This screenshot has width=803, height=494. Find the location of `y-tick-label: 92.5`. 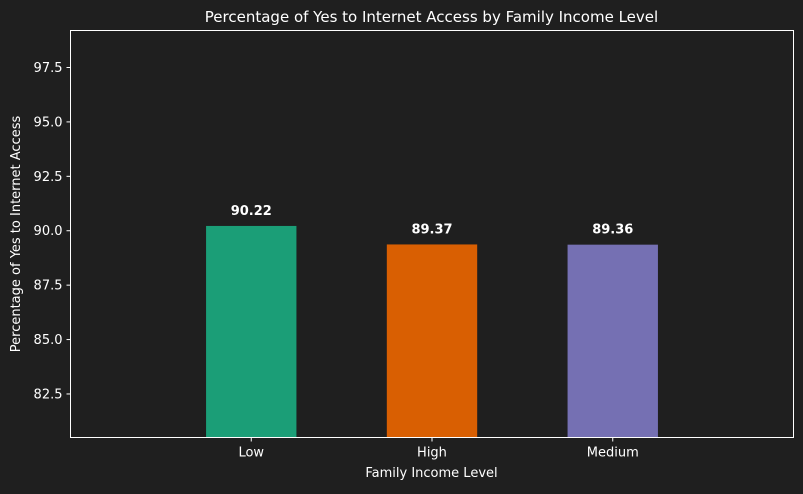

y-tick-label: 92.5 is located at coordinates (48, 177).